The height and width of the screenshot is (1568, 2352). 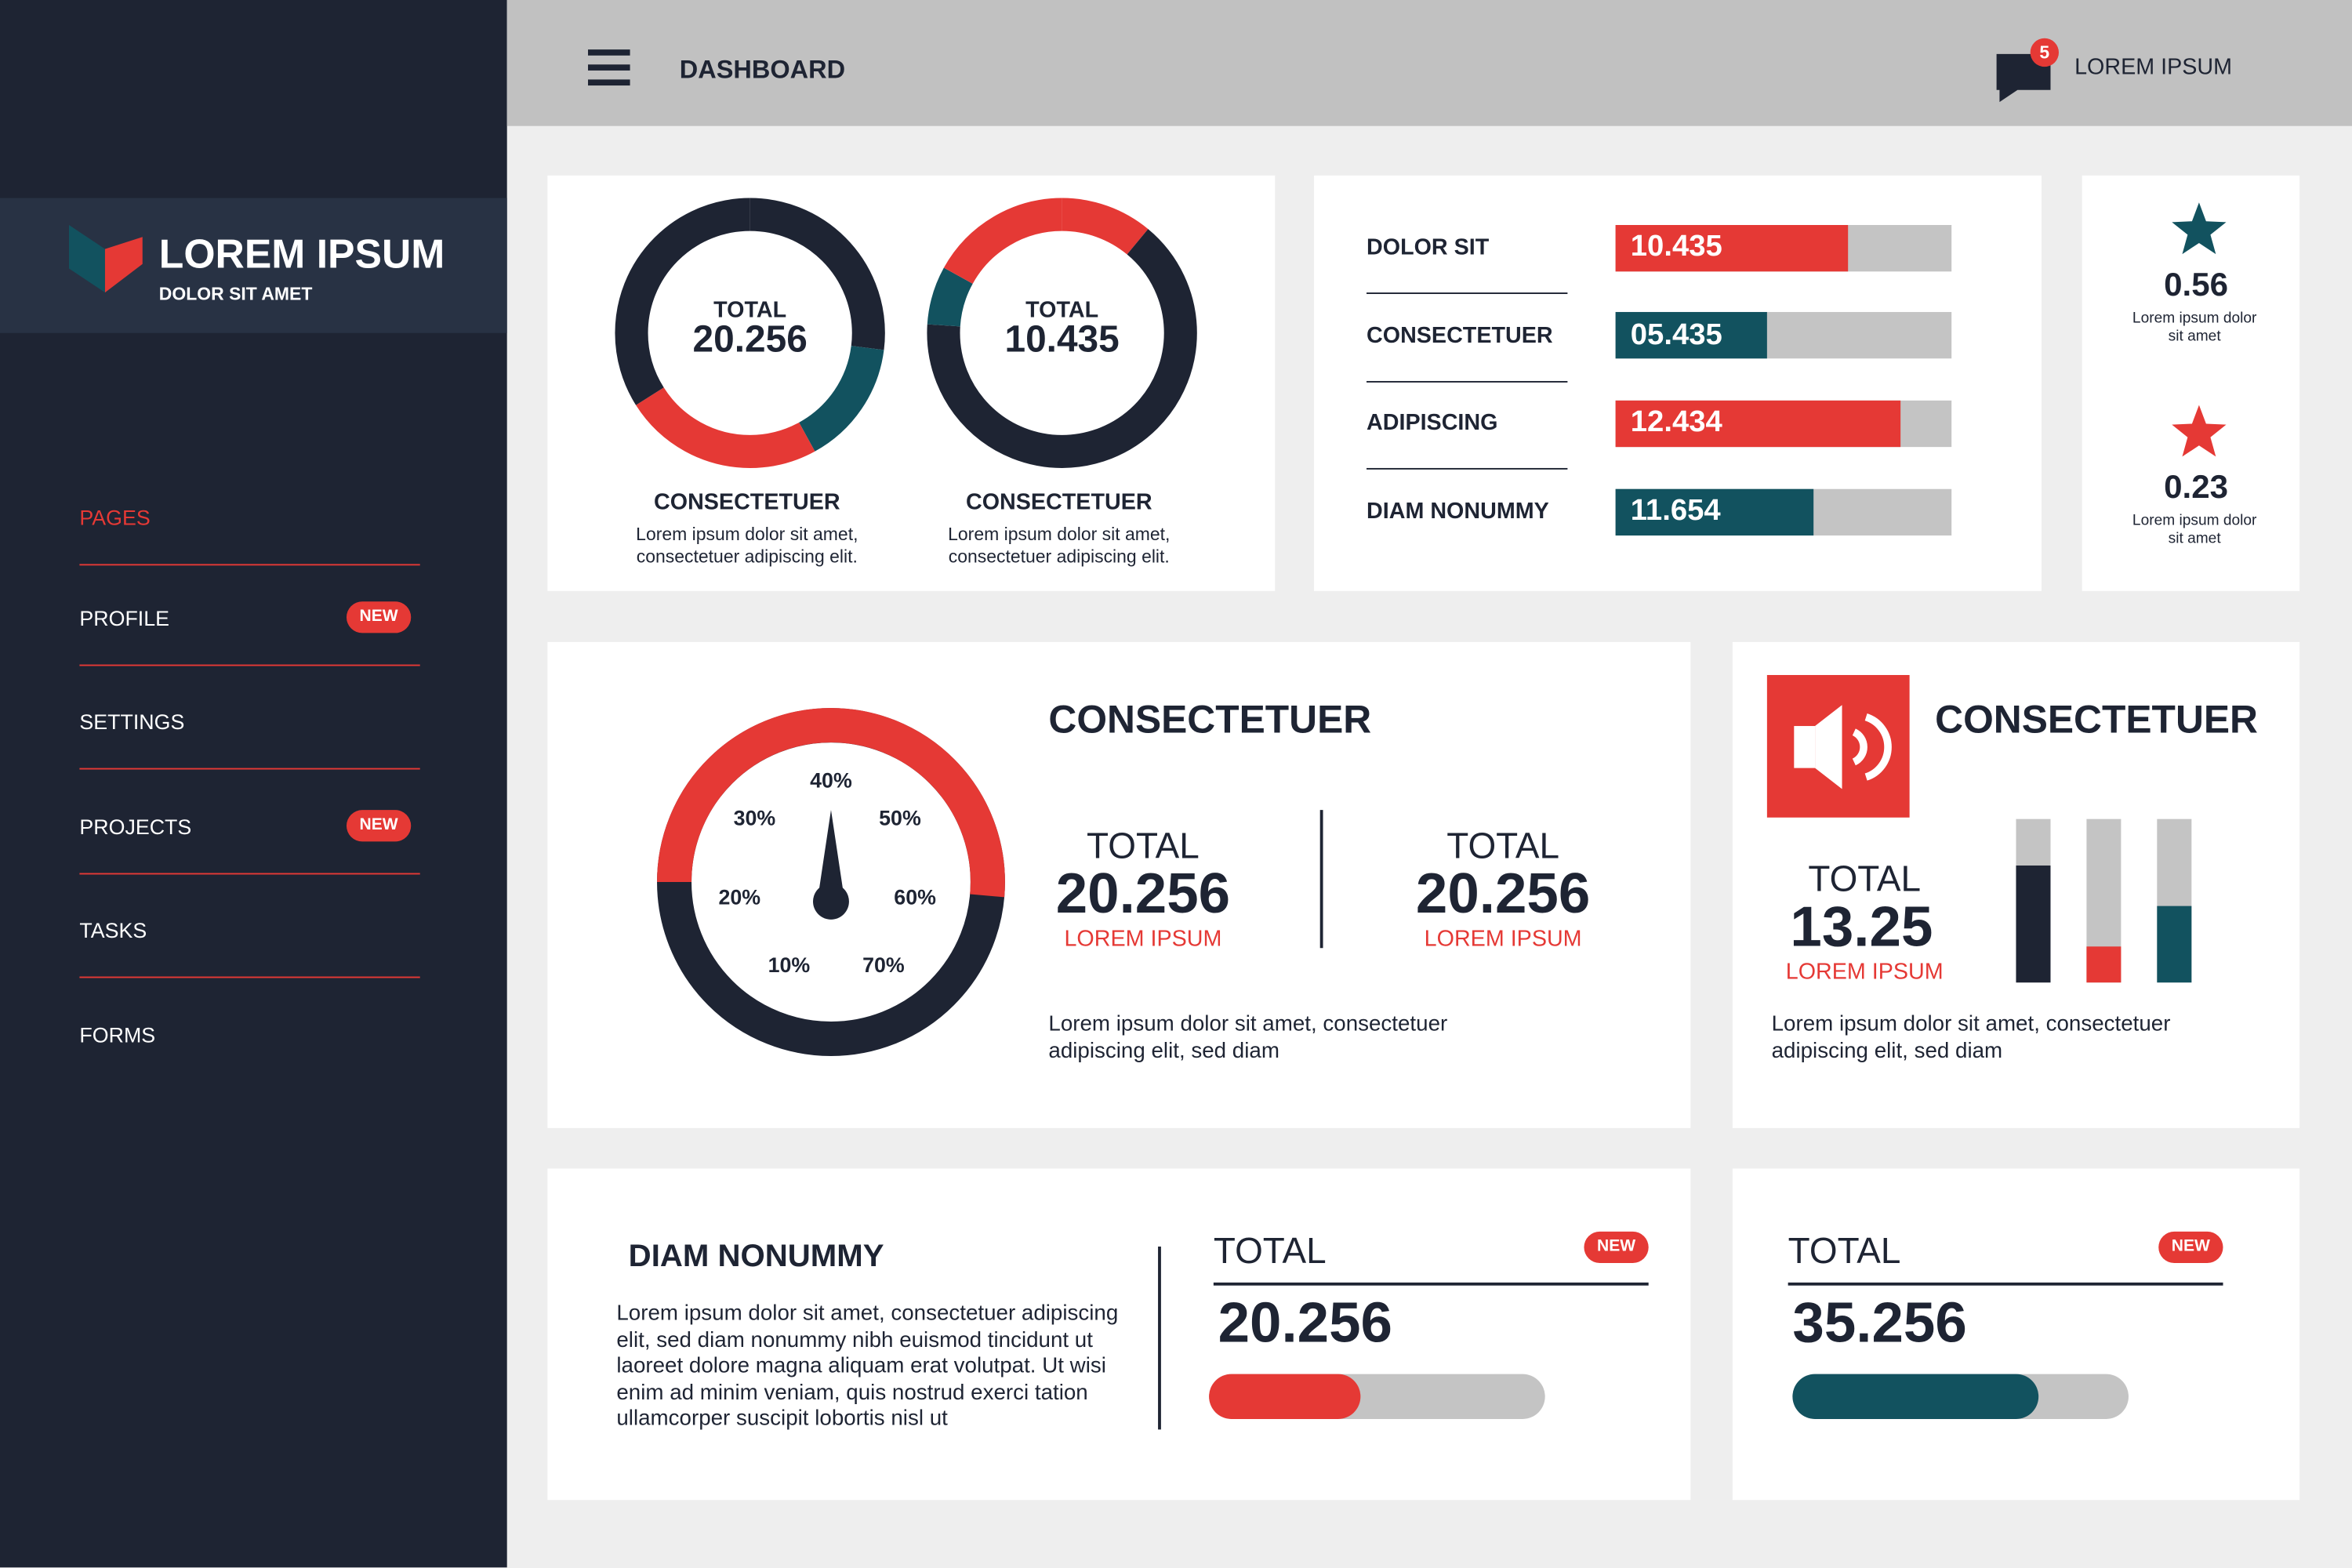 What do you see at coordinates (789, 964) in the screenshot?
I see `gauge-label: 10%` at bounding box center [789, 964].